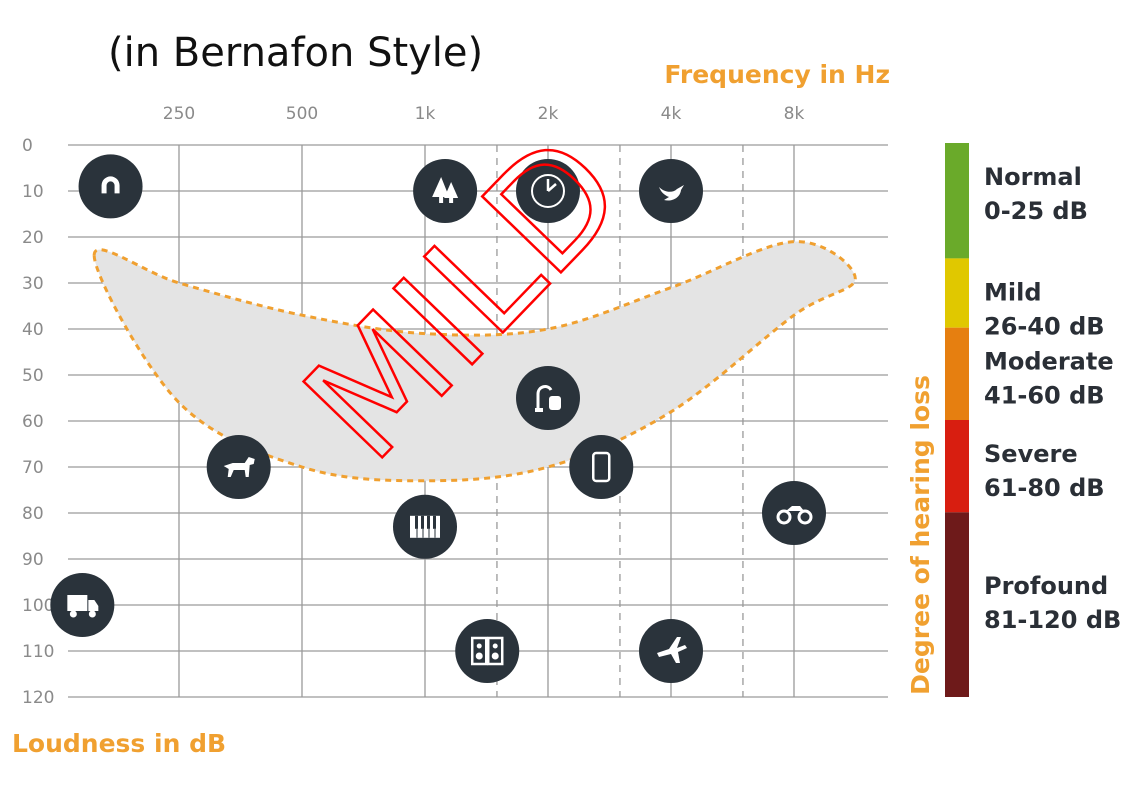 This screenshot has height=808, width=1144. What do you see at coordinates (1013, 292) in the screenshot?
I see `legend-name: Mild` at bounding box center [1013, 292].